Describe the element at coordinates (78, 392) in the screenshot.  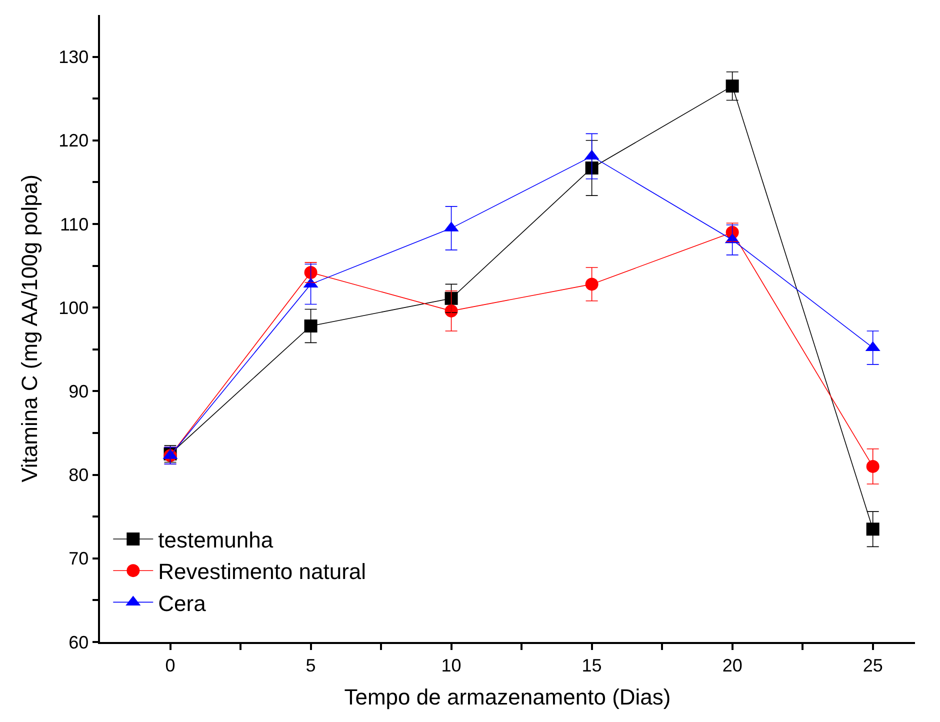
I see `y-tick-label: 90` at that location.